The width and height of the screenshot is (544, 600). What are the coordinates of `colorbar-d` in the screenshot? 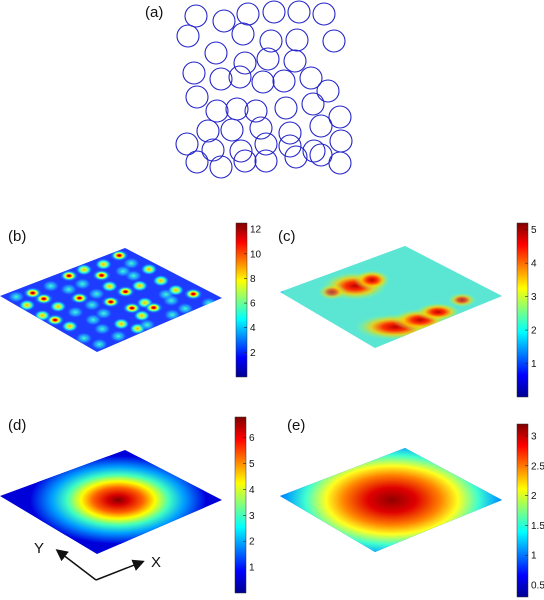 It's located at (240, 505).